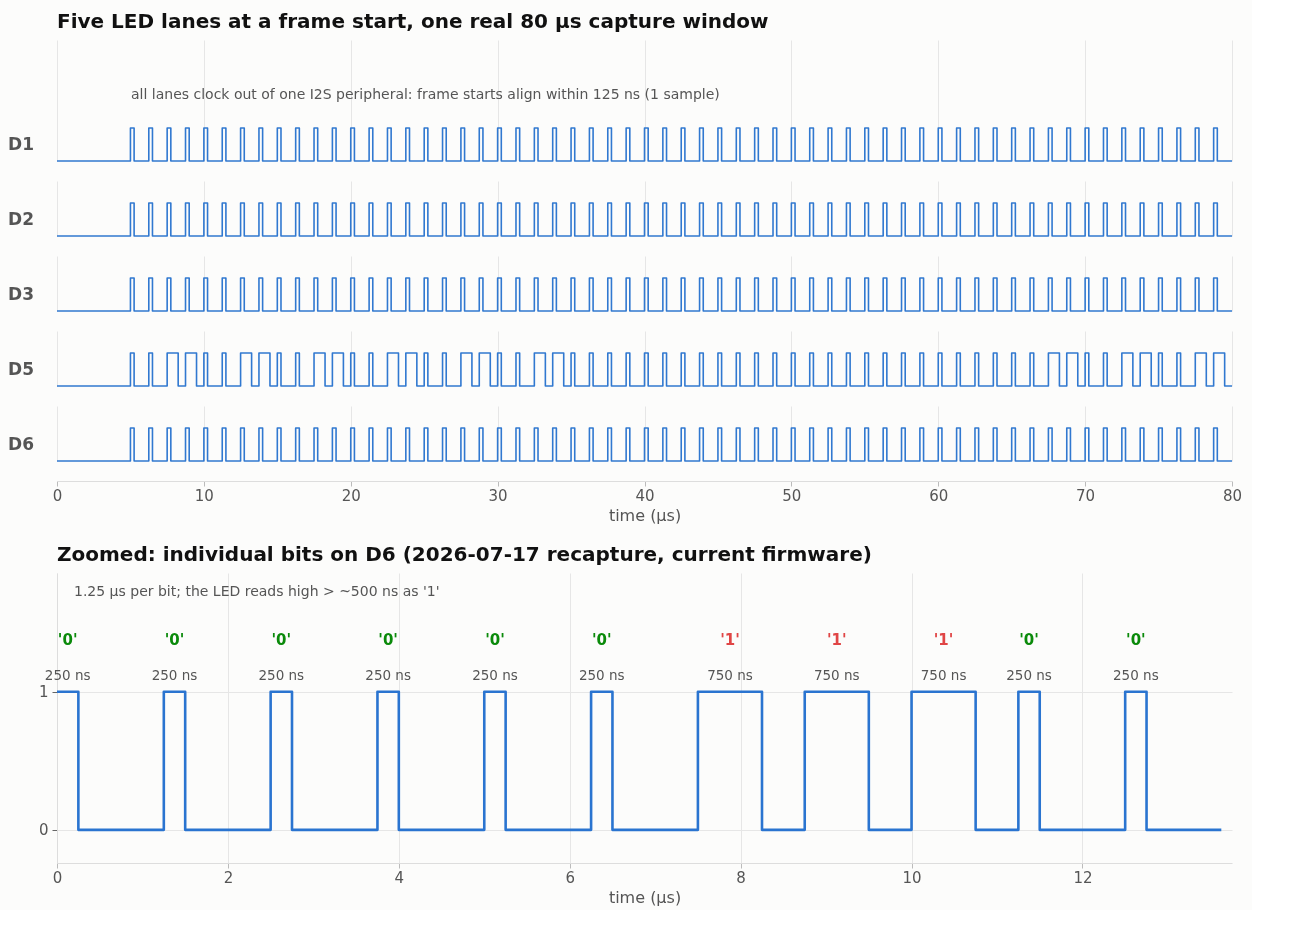  I want to click on series-label: D3, so click(21, 293).